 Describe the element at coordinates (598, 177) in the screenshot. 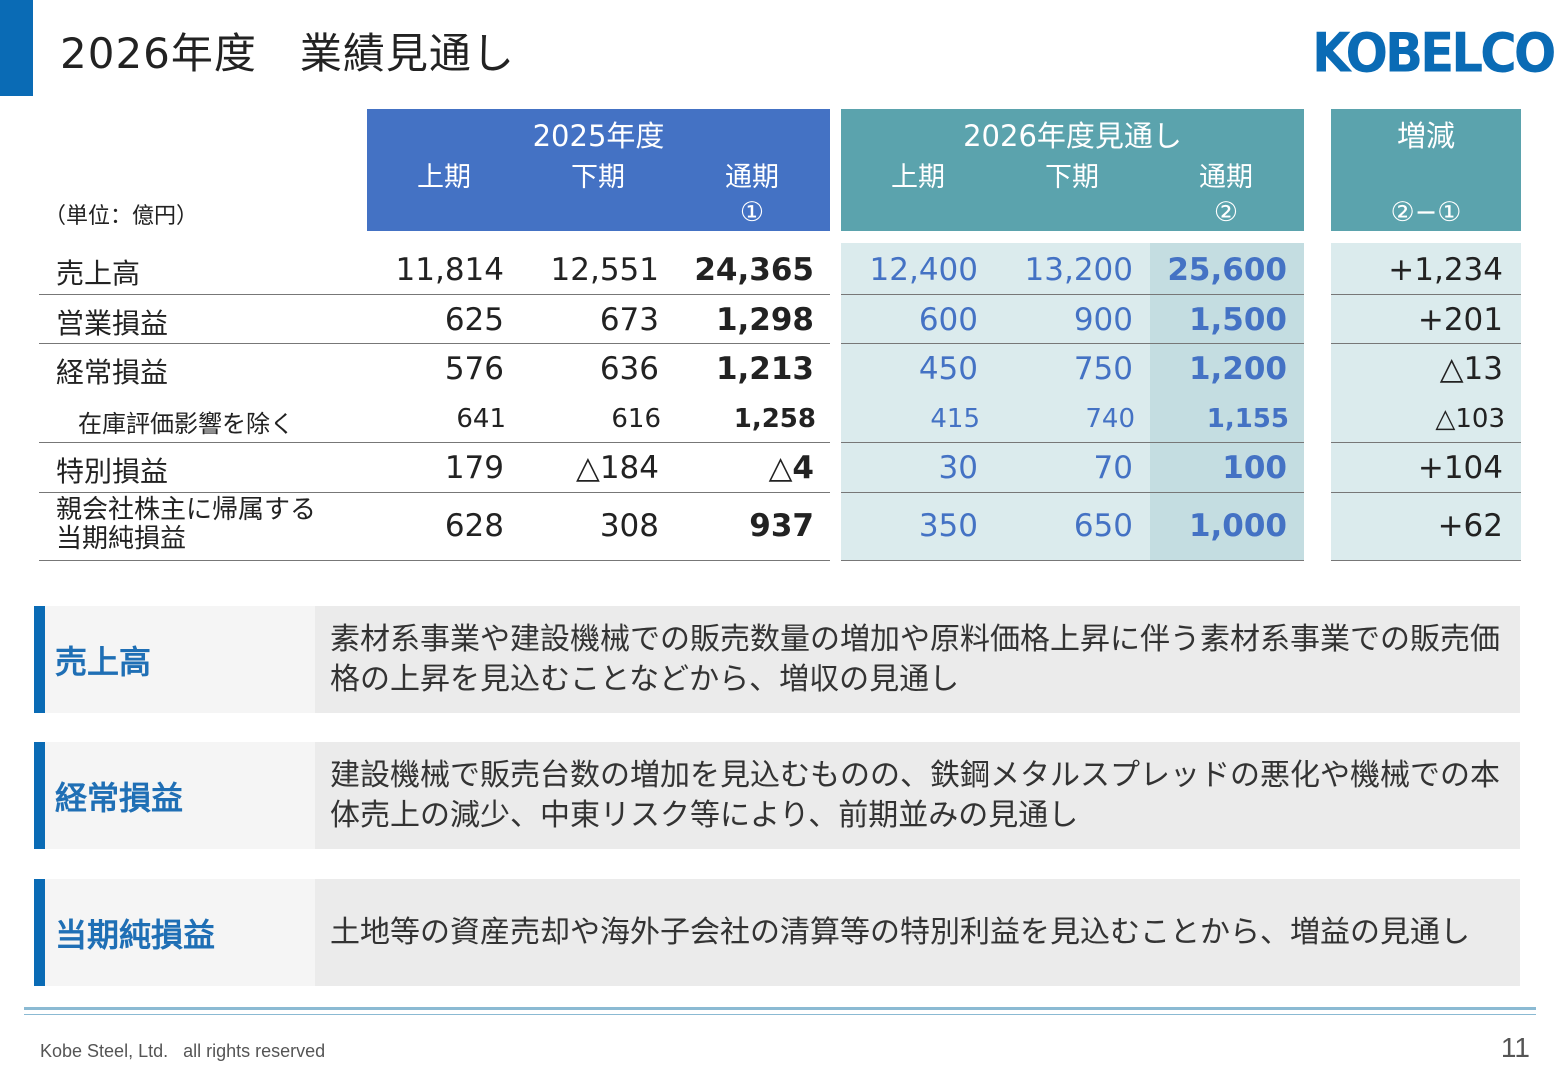

I see `header-fy2025-h2: 下期` at that location.